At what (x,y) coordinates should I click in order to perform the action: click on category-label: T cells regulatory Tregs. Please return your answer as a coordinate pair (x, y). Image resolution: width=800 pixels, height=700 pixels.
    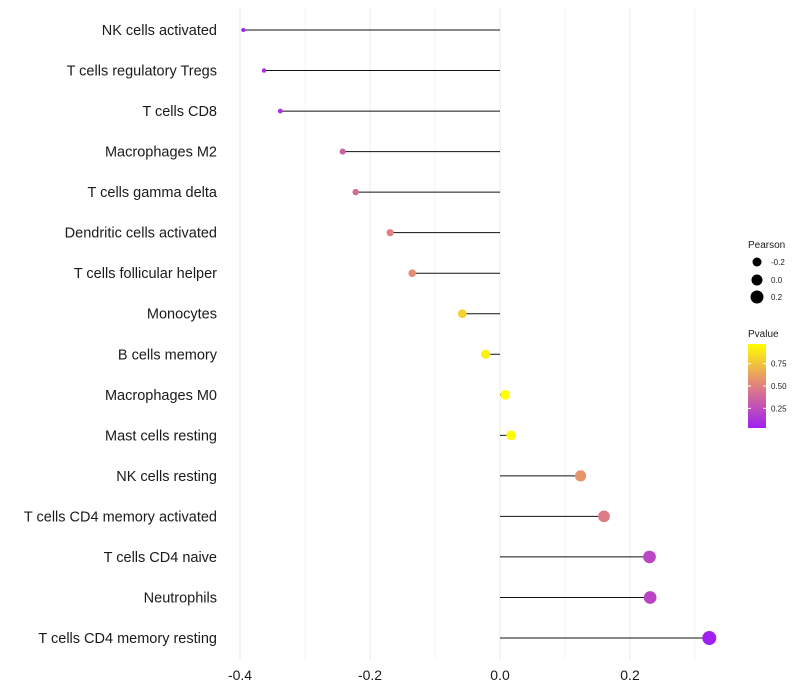
    Looking at the image, I should click on (142, 72).